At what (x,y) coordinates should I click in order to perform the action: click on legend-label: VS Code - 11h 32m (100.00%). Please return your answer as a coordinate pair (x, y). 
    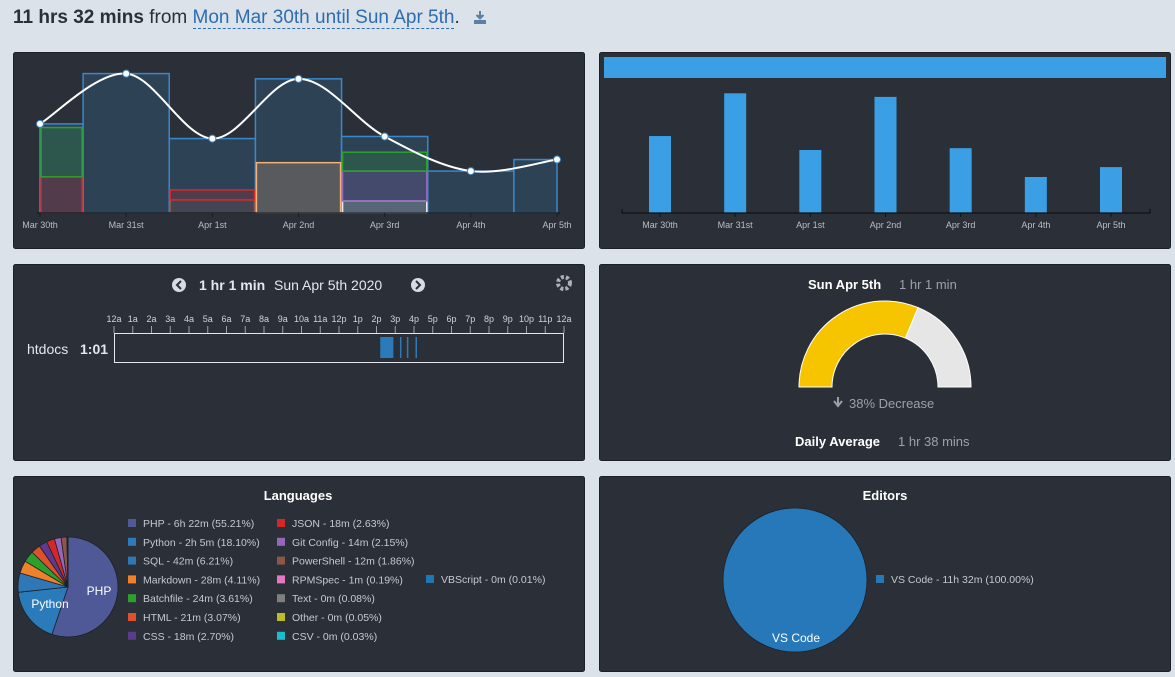
    Looking at the image, I should click on (962, 580).